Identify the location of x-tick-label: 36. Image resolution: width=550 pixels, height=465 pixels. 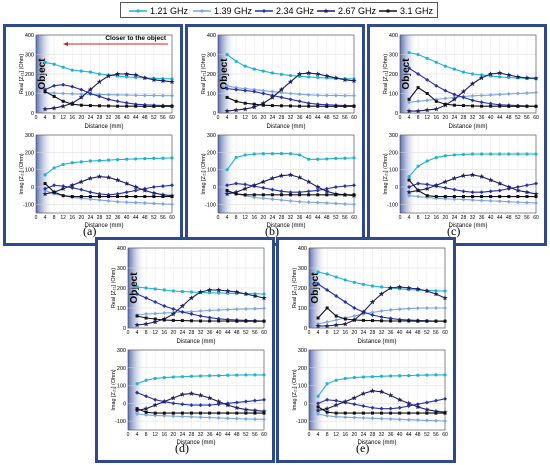
(391, 435).